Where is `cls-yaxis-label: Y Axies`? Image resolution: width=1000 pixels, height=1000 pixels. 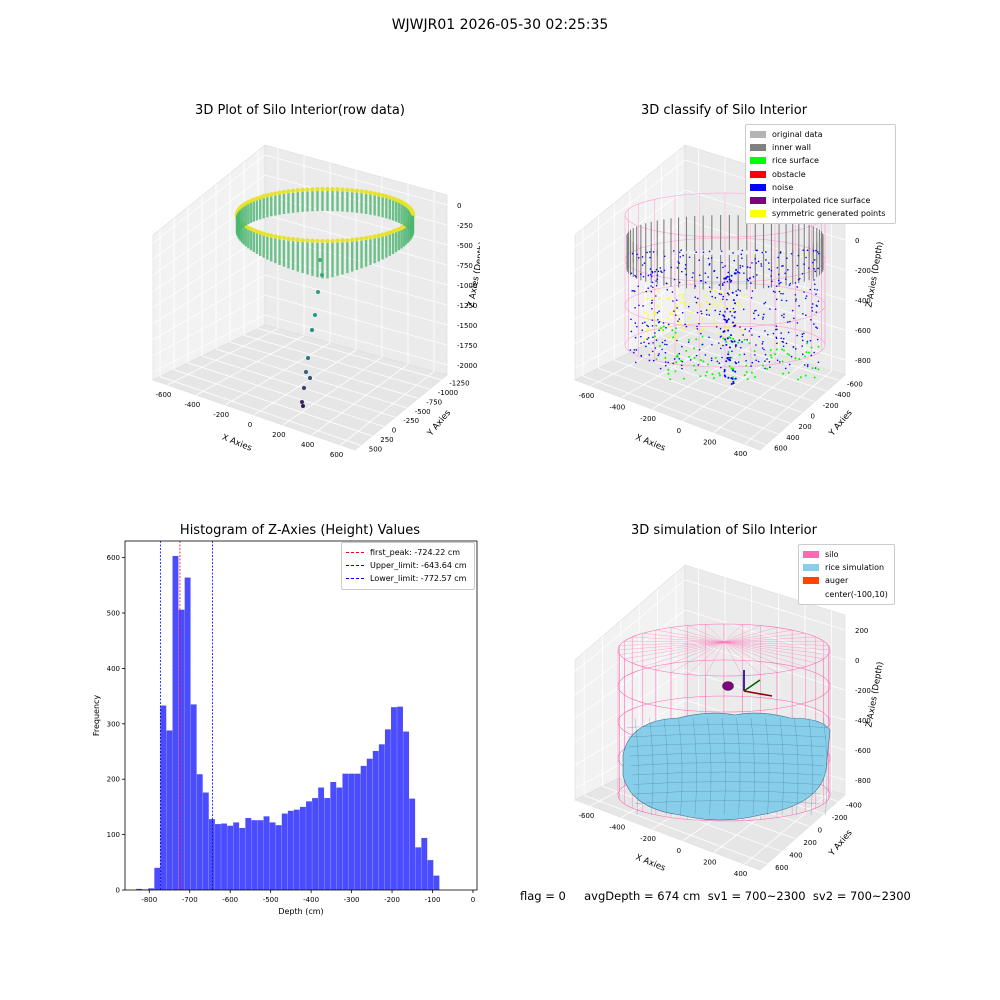 cls-yaxis-label: Y Axies is located at coordinates (841, 423).